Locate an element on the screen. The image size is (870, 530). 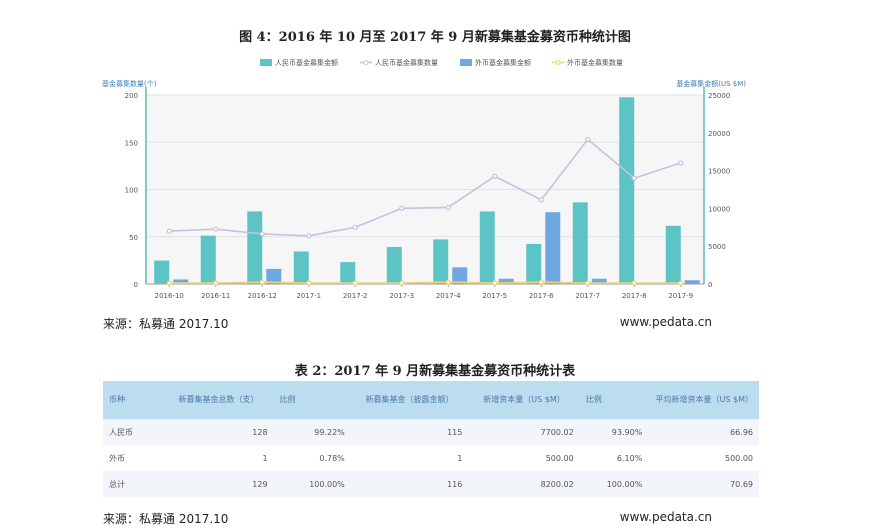
legend-label: 外币基金募集金额 is located at coordinates (503, 62).